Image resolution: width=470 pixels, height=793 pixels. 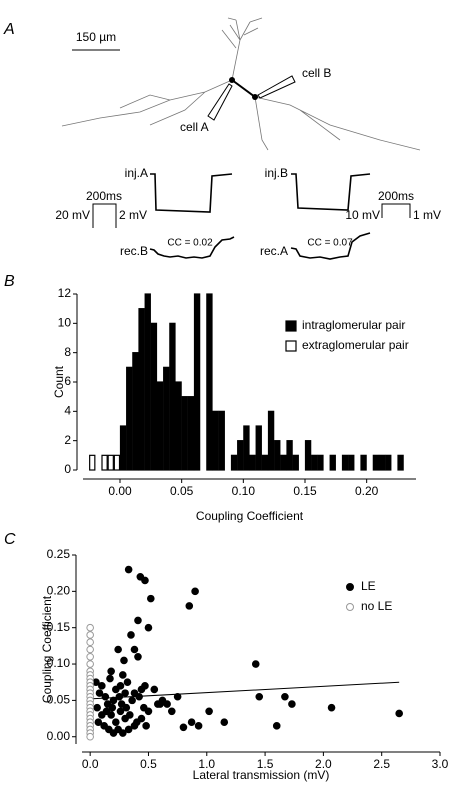 I want to click on y-tick-label: 0.25, so click(x=59, y=554).